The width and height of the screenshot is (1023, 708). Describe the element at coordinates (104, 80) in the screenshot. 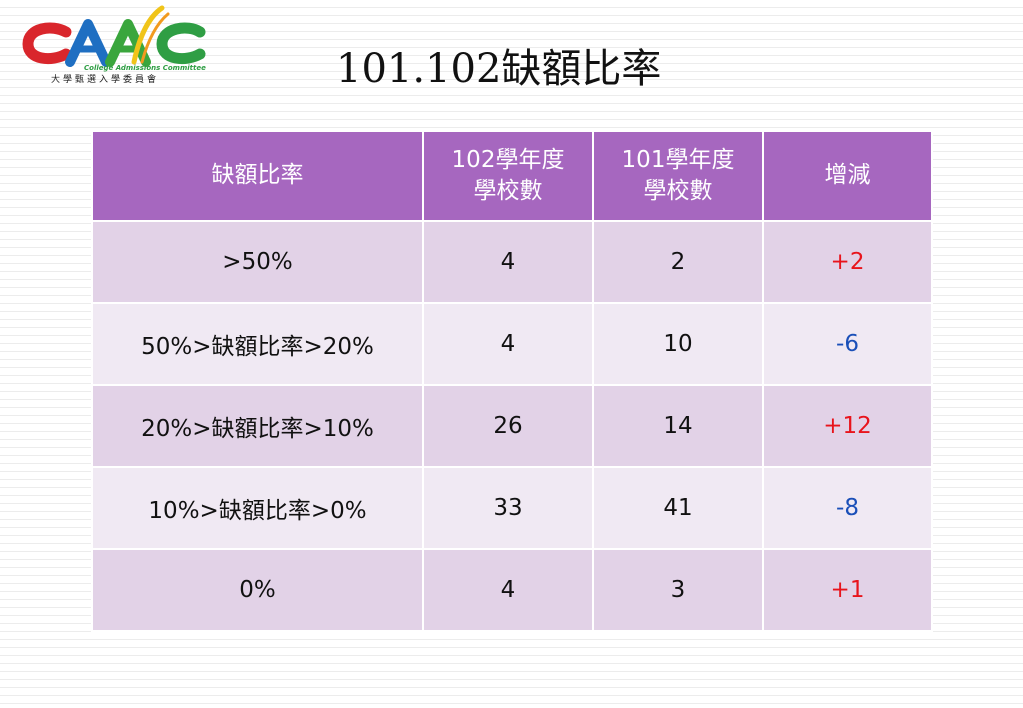

I see `logo-caption: 大學甄選入學委員會` at that location.